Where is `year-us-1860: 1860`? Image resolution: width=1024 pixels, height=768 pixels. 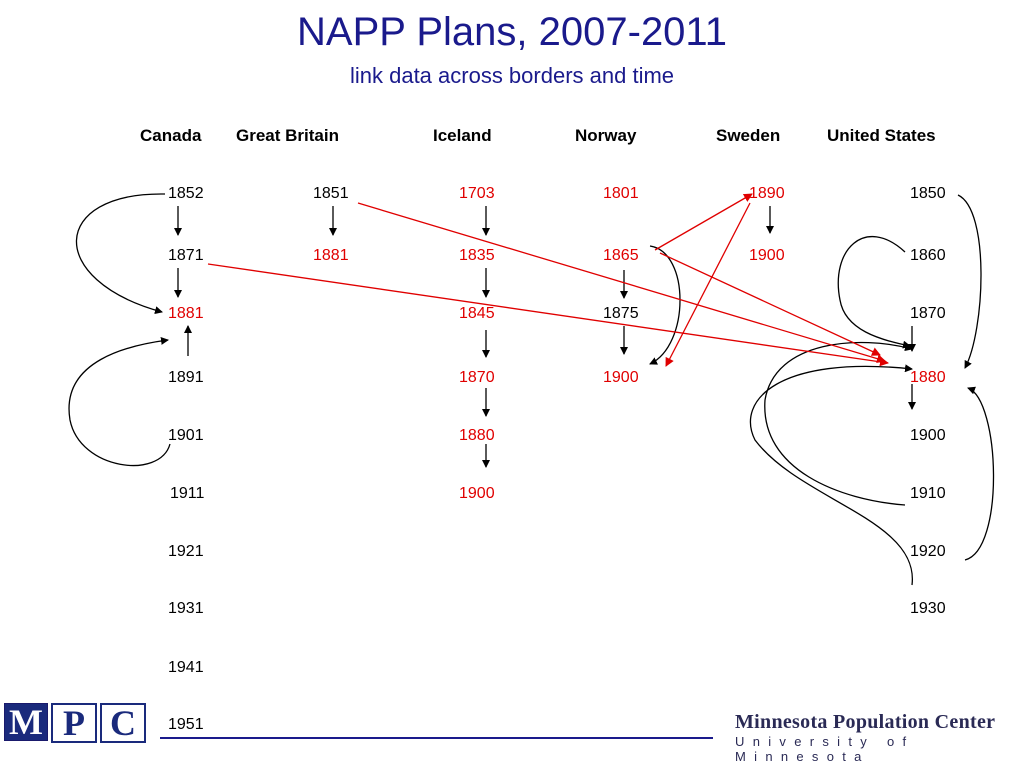
year-us-1860: 1860 is located at coordinates (928, 255).